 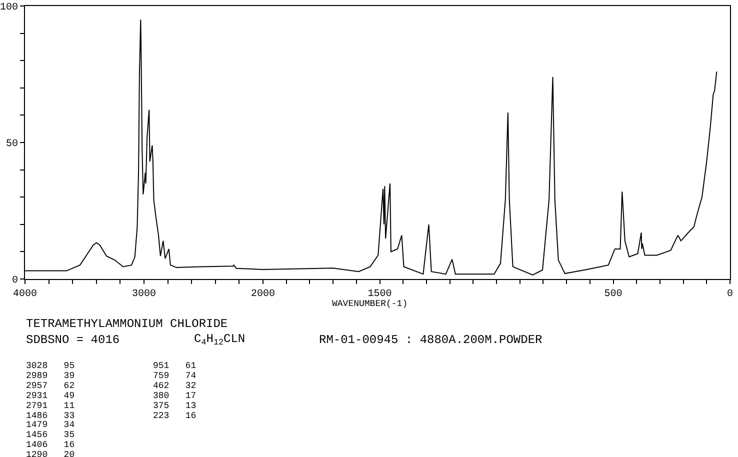 I want to click on y-tick-label: 50, so click(x=12, y=144).